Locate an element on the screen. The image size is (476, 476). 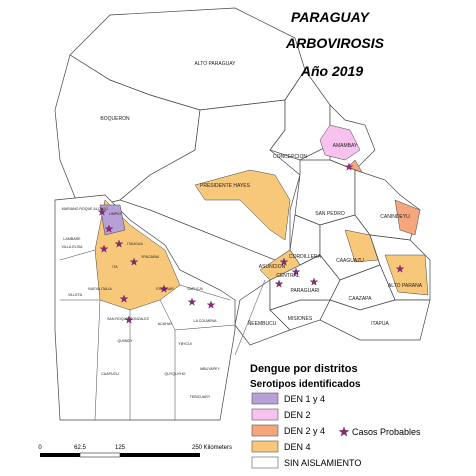
dept-label: CAAZAPA is located at coordinates (361, 299).